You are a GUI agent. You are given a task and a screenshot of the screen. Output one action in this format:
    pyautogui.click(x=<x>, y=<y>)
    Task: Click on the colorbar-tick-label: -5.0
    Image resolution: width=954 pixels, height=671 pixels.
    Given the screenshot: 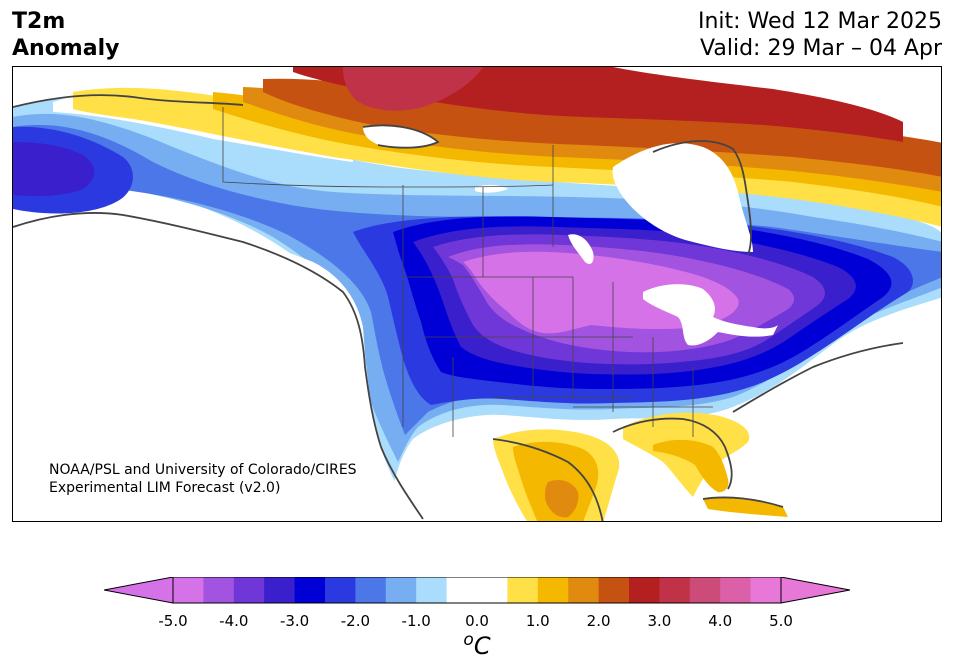 What is the action you would take?
    pyautogui.click(x=173, y=621)
    